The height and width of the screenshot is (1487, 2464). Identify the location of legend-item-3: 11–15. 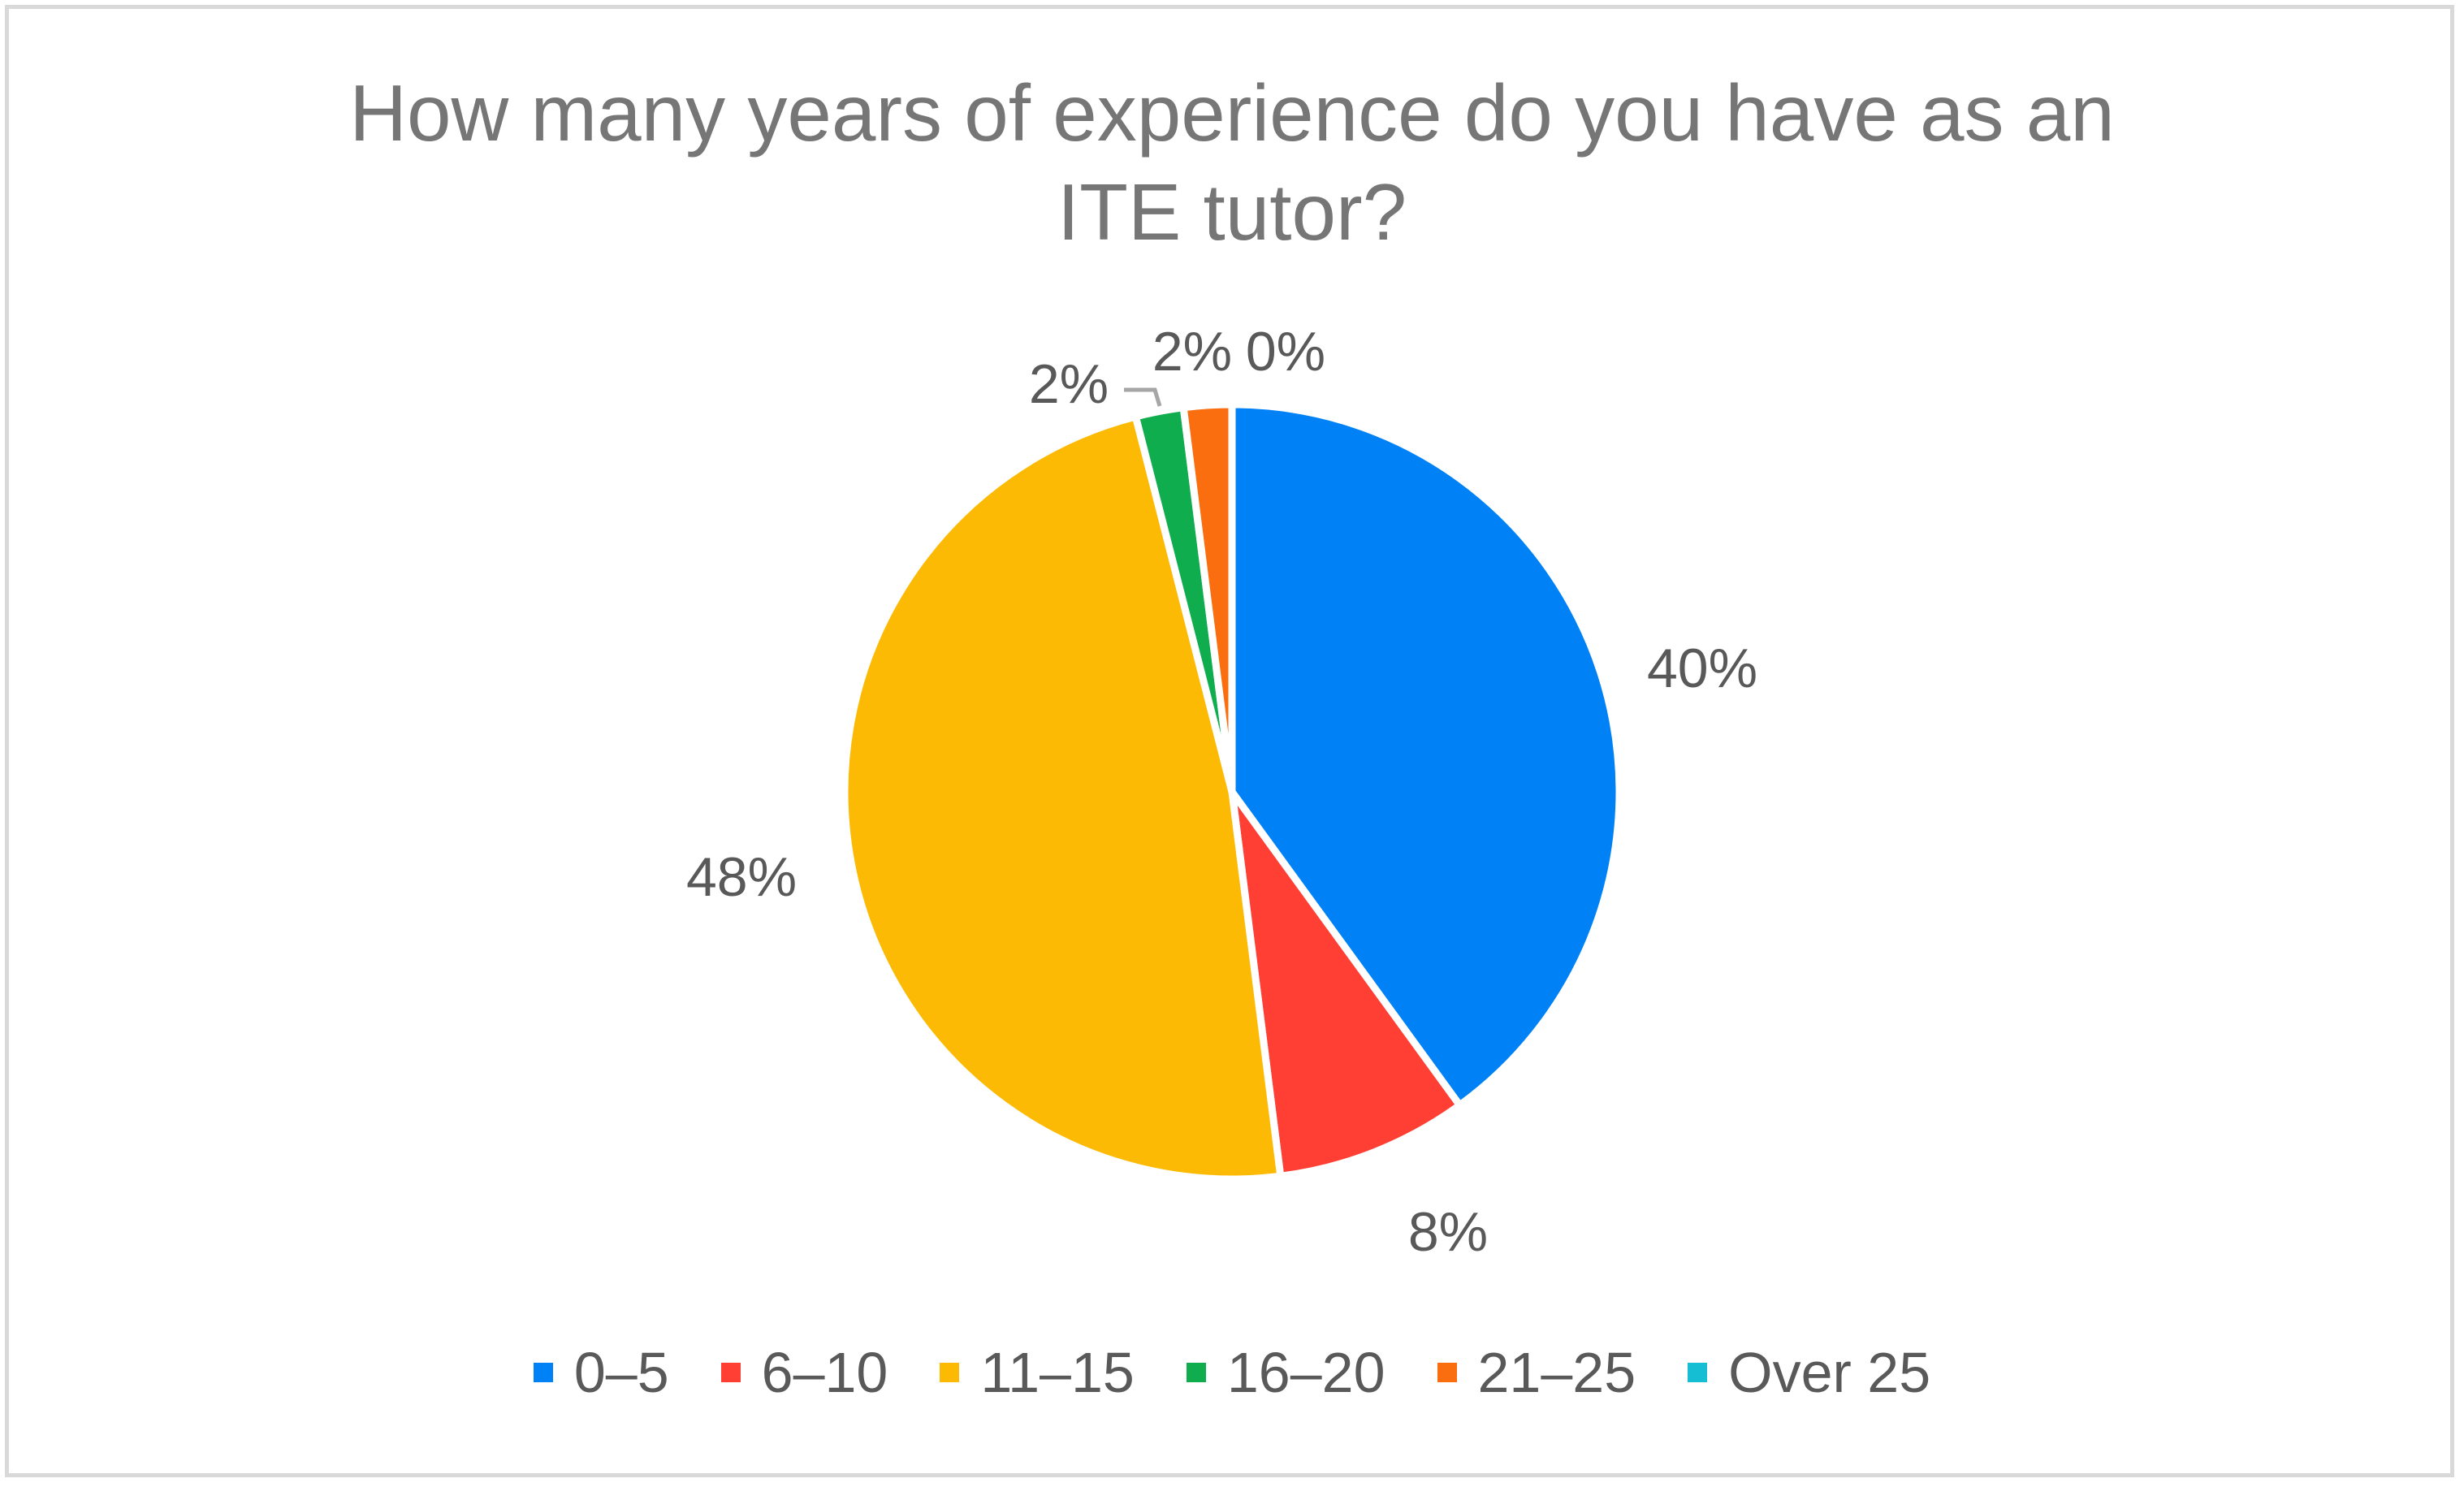
(1037, 1372).